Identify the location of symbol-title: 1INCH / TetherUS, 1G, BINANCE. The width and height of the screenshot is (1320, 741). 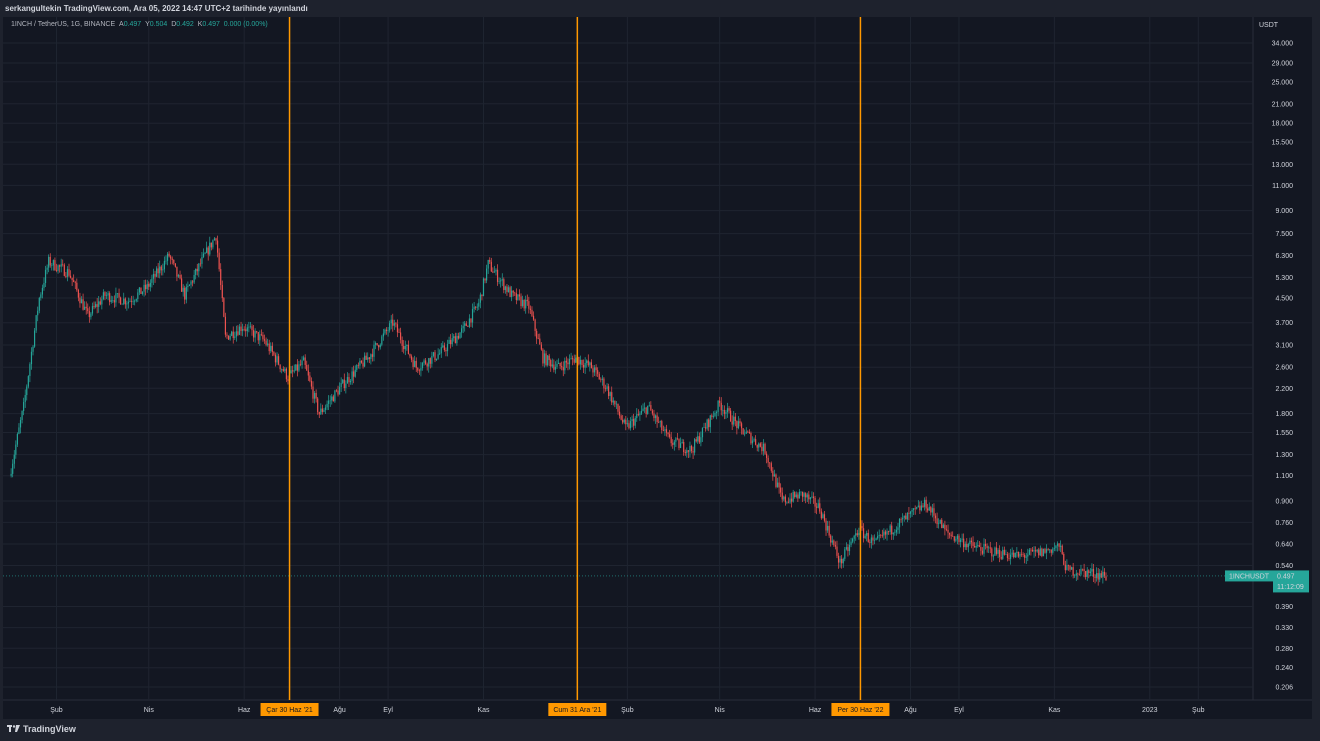
(63, 24).